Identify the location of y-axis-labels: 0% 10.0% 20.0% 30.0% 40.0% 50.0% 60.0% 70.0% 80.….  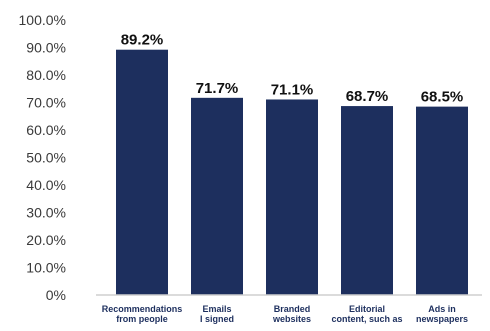
(42, 157).